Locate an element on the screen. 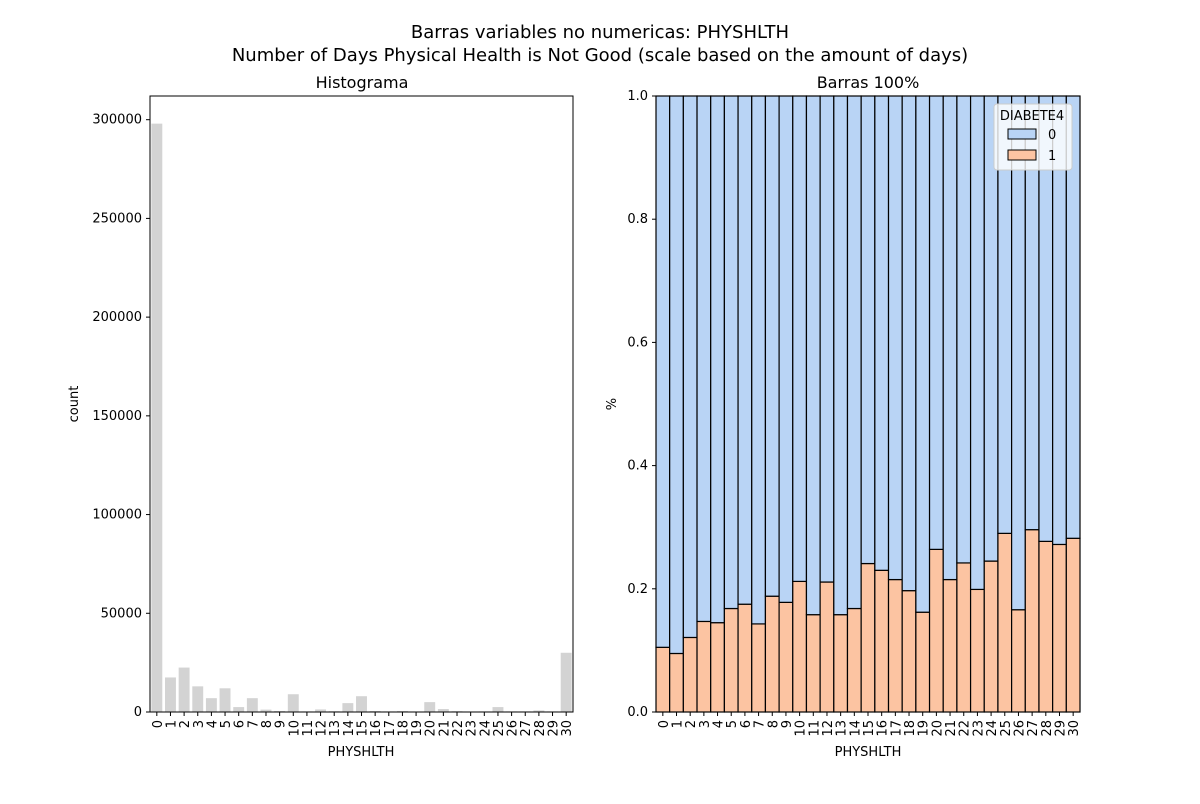 The height and width of the screenshot is (804, 1200). stacked-bar-y-tick-label: 0.6 is located at coordinates (637, 342).